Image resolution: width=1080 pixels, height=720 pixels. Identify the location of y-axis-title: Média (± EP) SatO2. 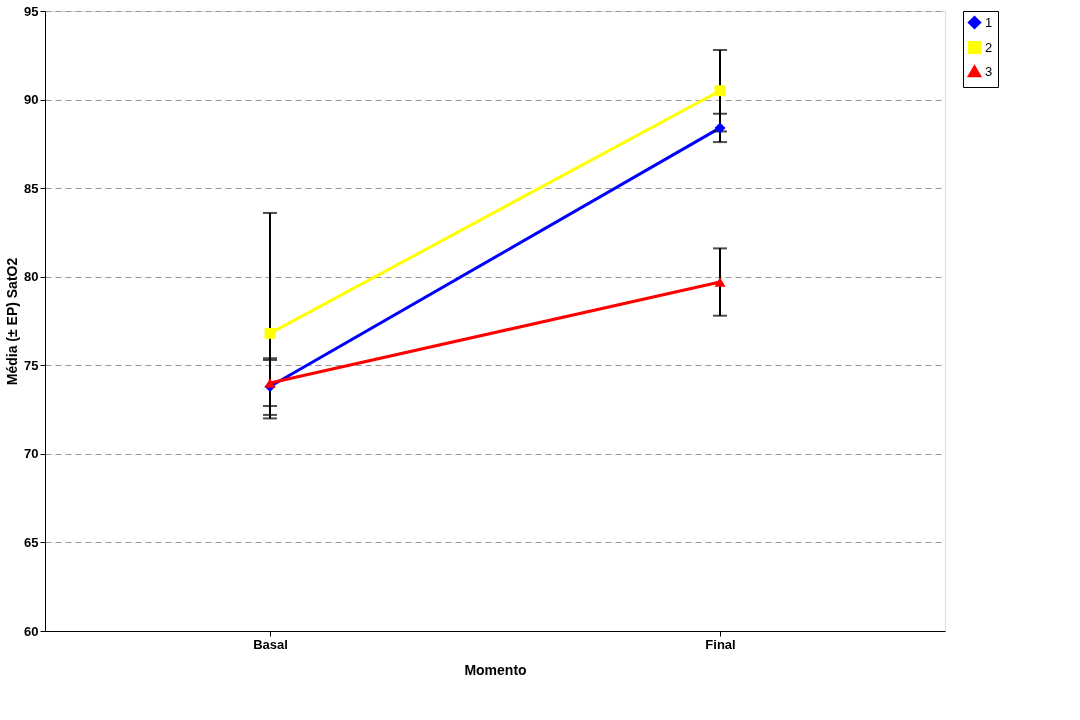
(12, 321).